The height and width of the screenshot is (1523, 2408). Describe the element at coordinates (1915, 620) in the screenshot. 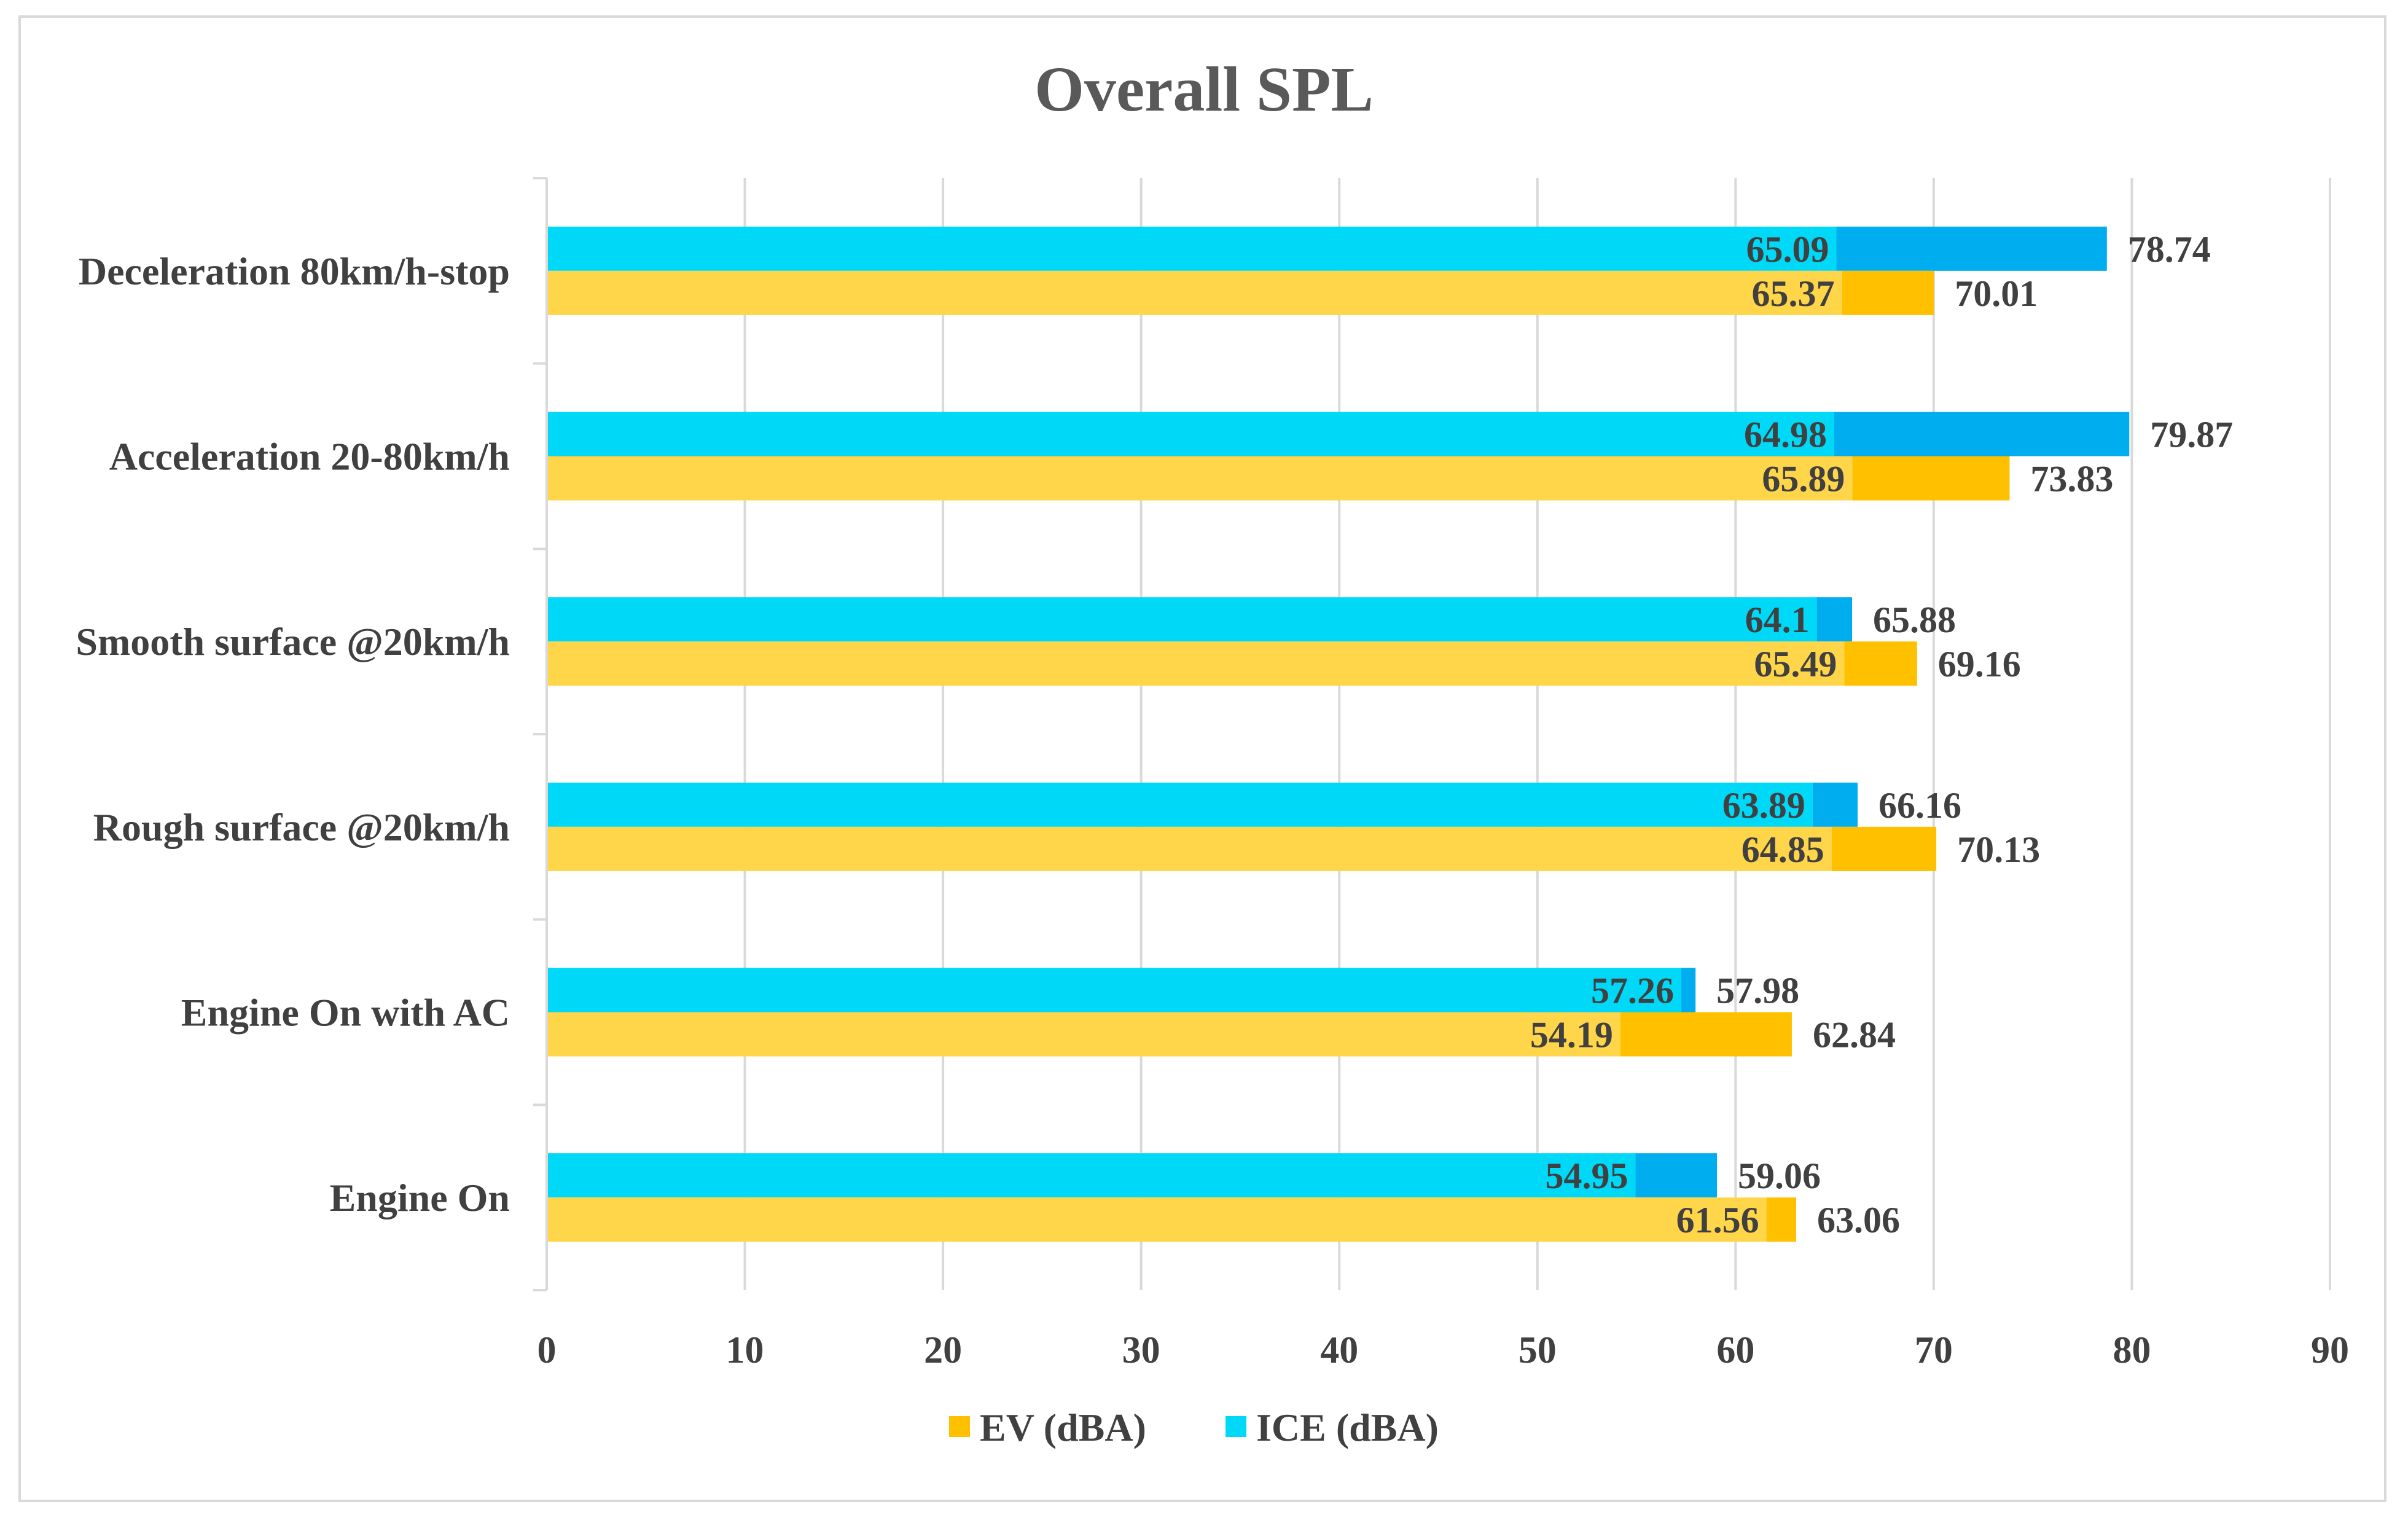

I see `ice-total-label: 65.88` at that location.